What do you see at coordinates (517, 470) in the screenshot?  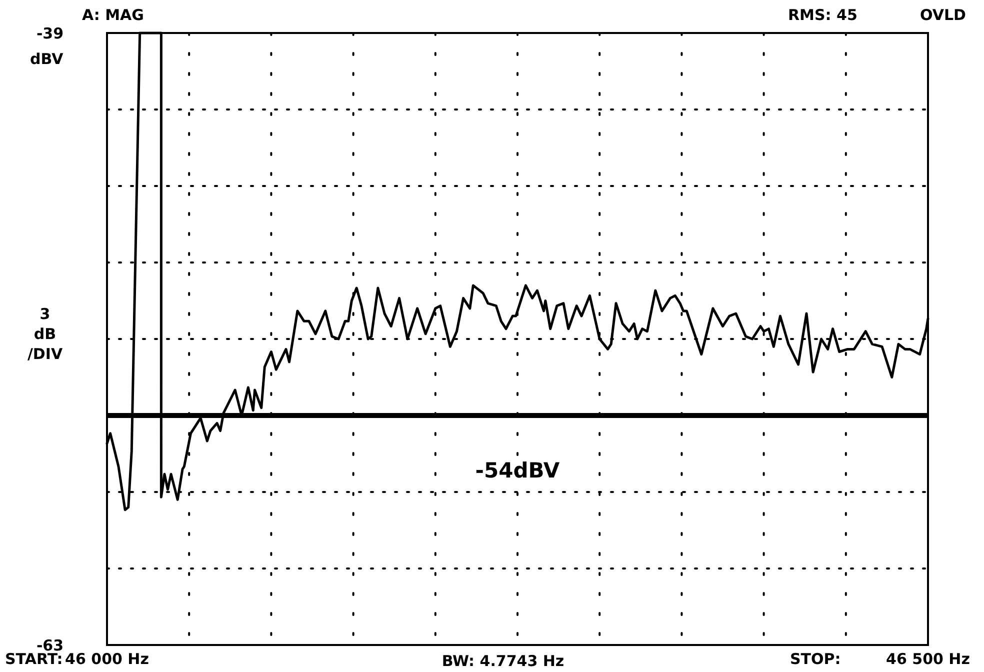 I see `ref-line-label: -54dBV` at bounding box center [517, 470].